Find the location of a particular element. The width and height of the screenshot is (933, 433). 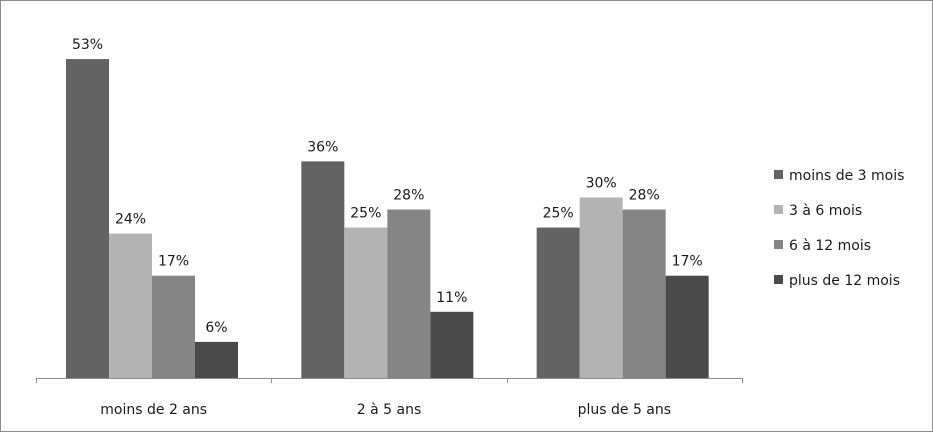

x-tick-label: 2 à 5 ans is located at coordinates (389, 410).